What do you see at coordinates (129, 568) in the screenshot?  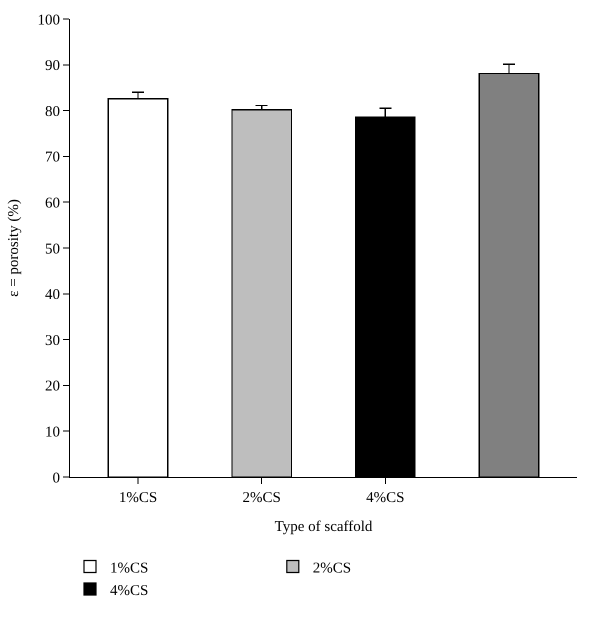 I see `legend-label: 1%CS` at bounding box center [129, 568].